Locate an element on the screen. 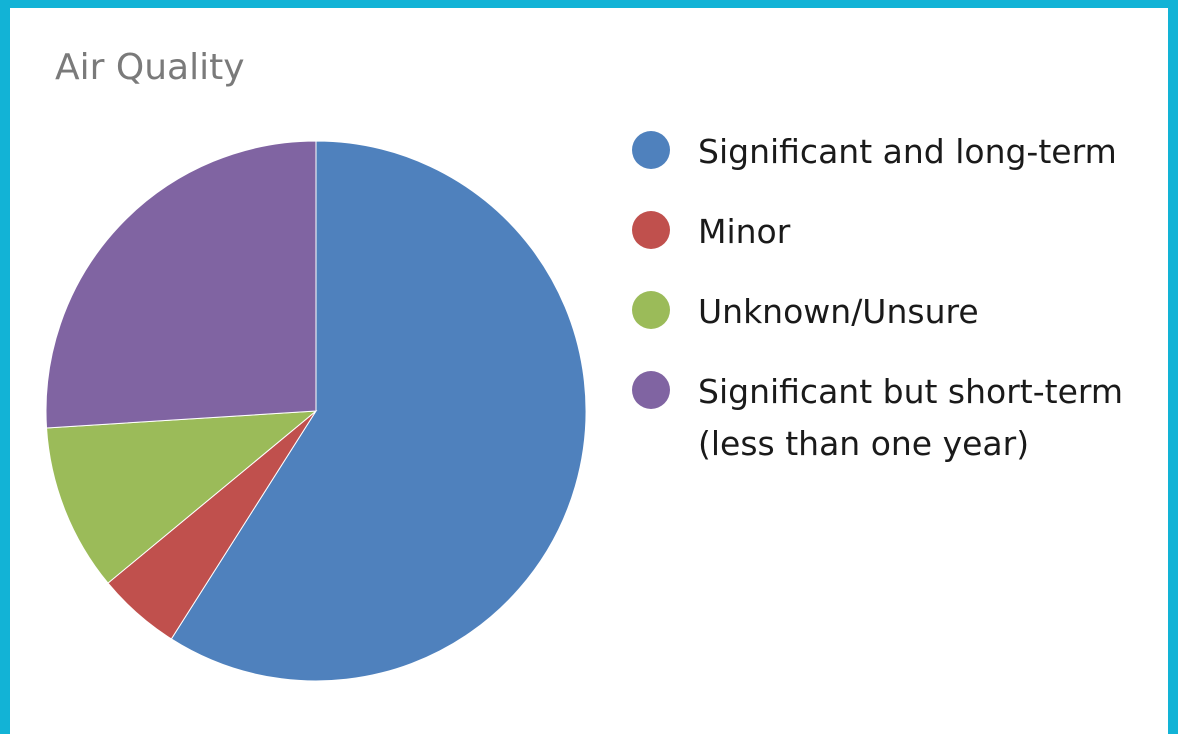 This screenshot has height=734, width=1178. legend-item-minor: Minor is located at coordinates (902, 246).